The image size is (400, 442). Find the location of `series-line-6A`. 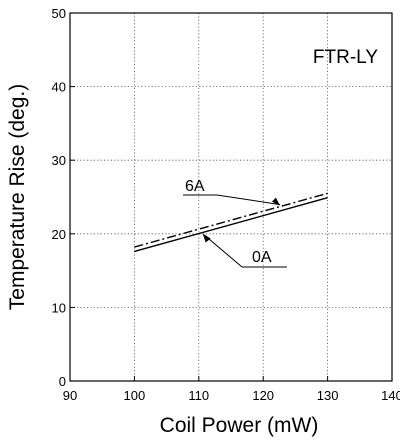

series-line-6A is located at coordinates (231, 220).